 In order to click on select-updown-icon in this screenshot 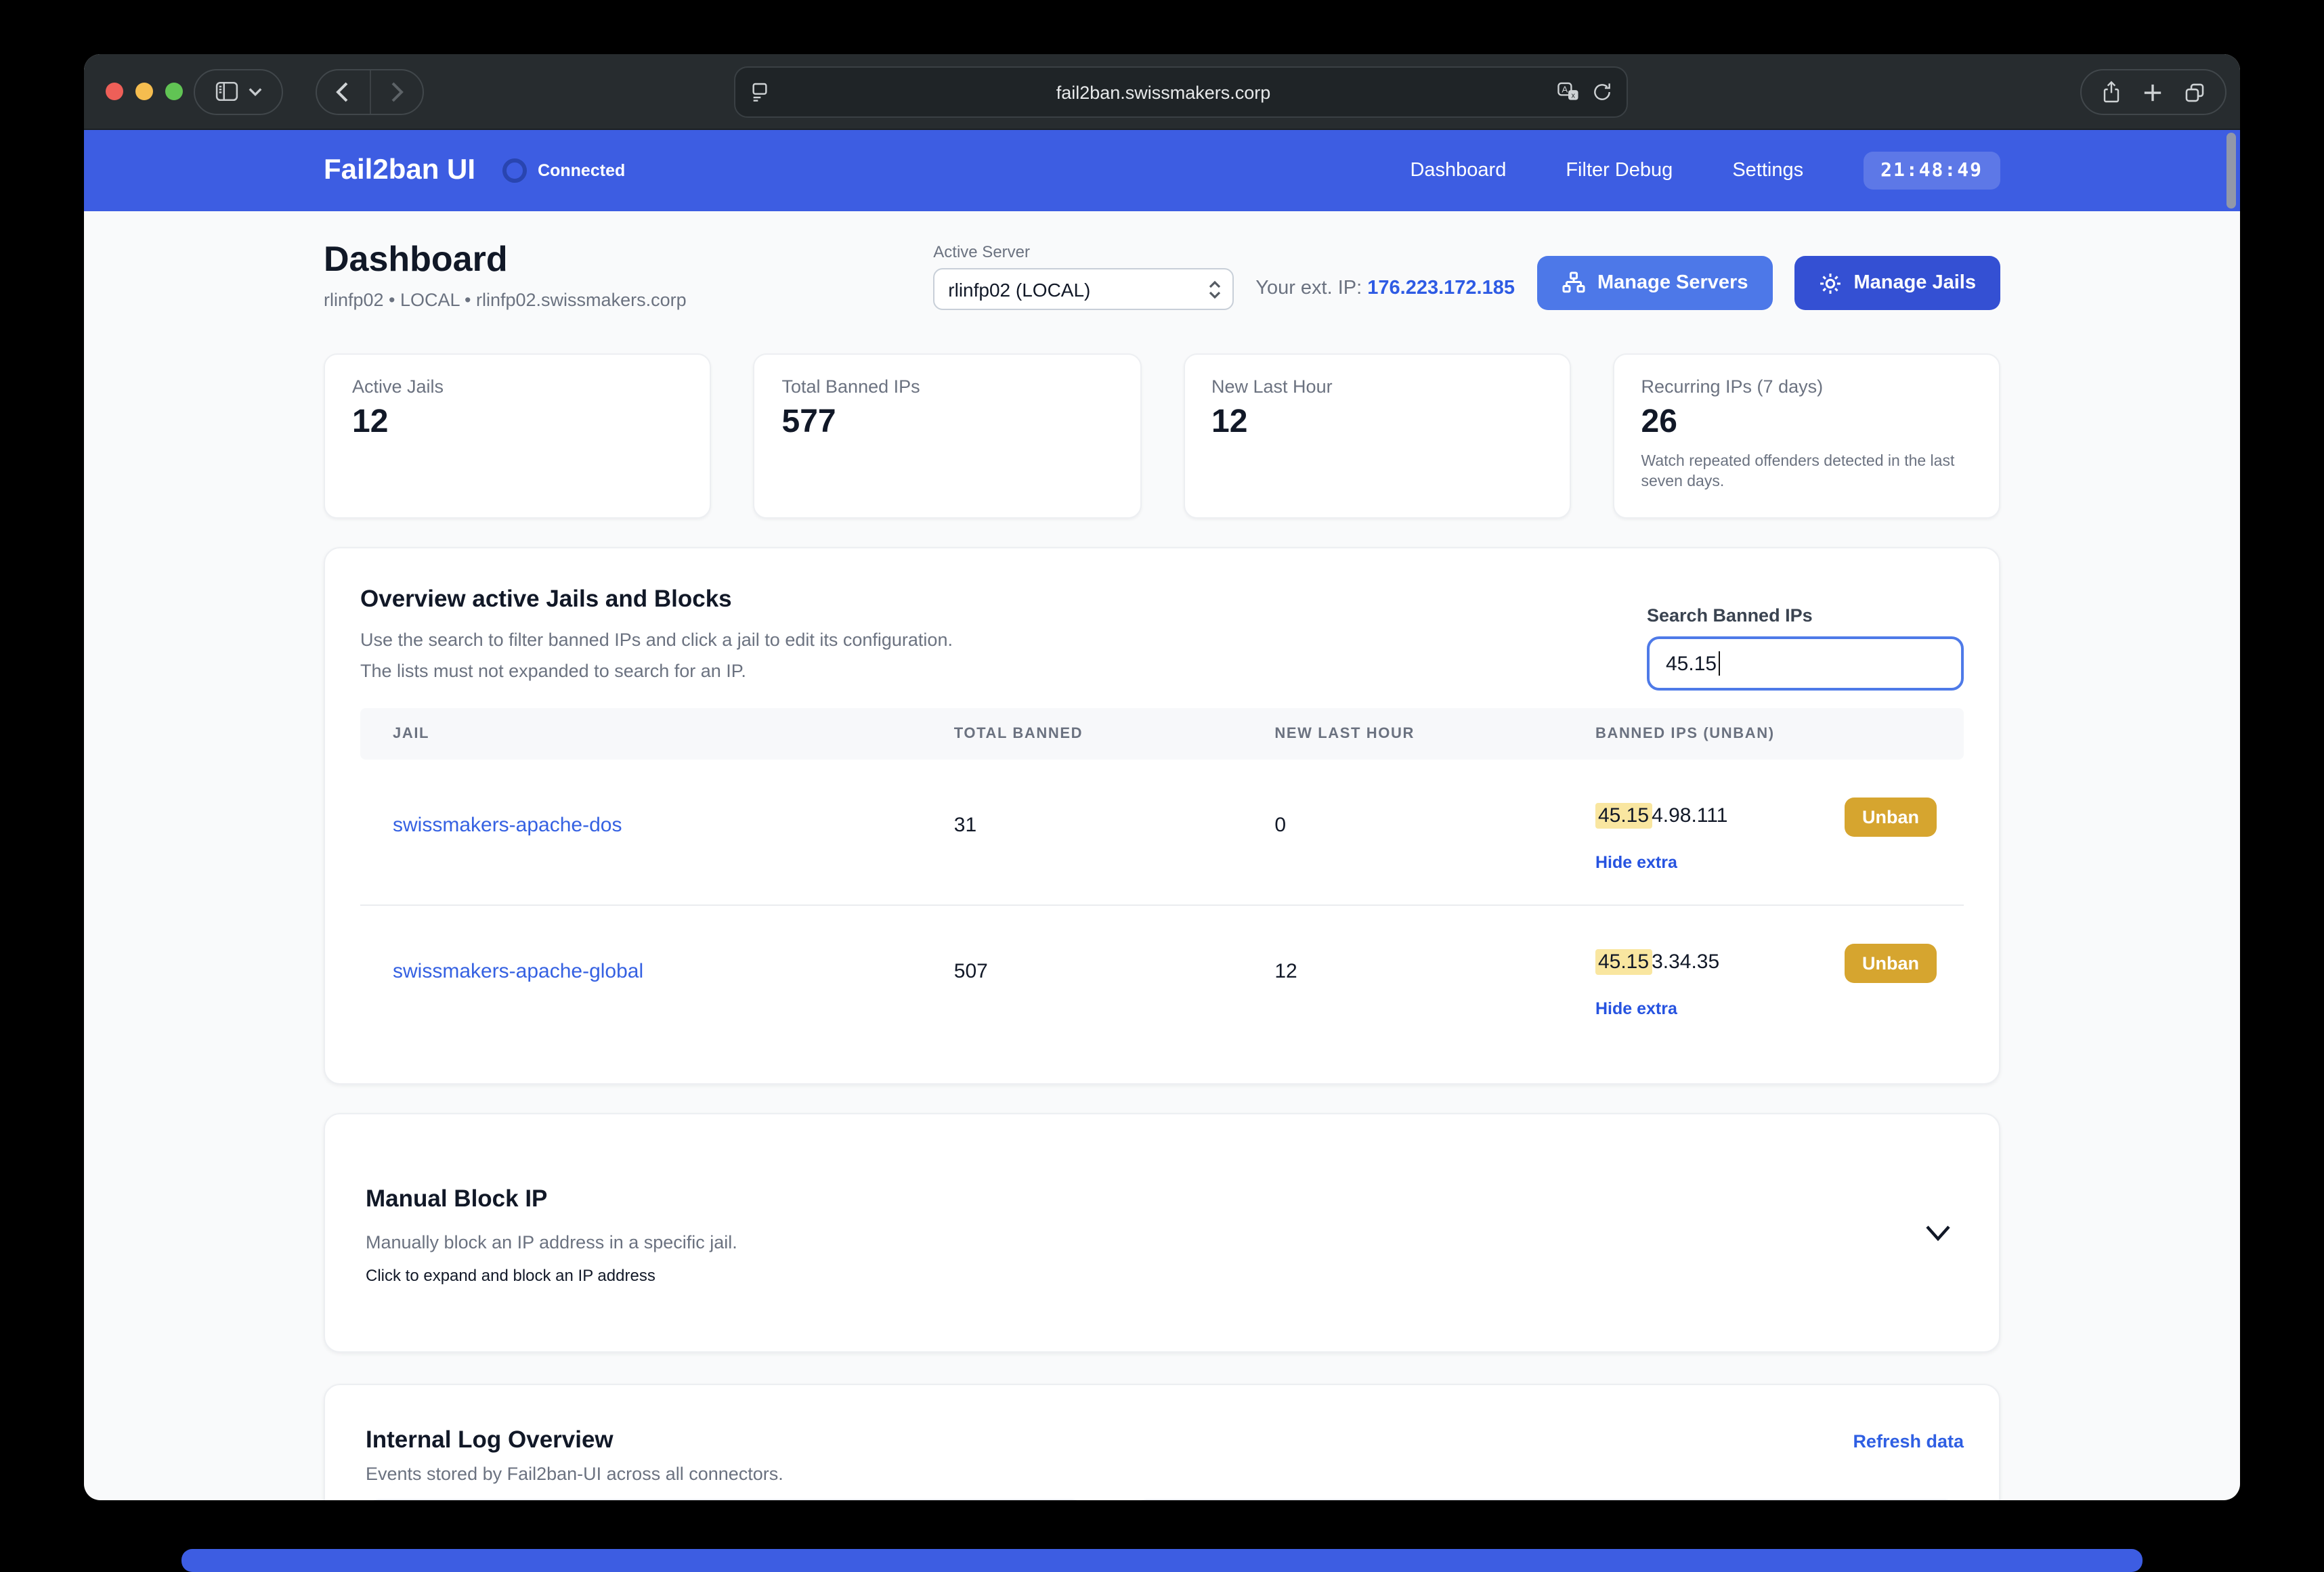, I will do `click(1215, 289)`.